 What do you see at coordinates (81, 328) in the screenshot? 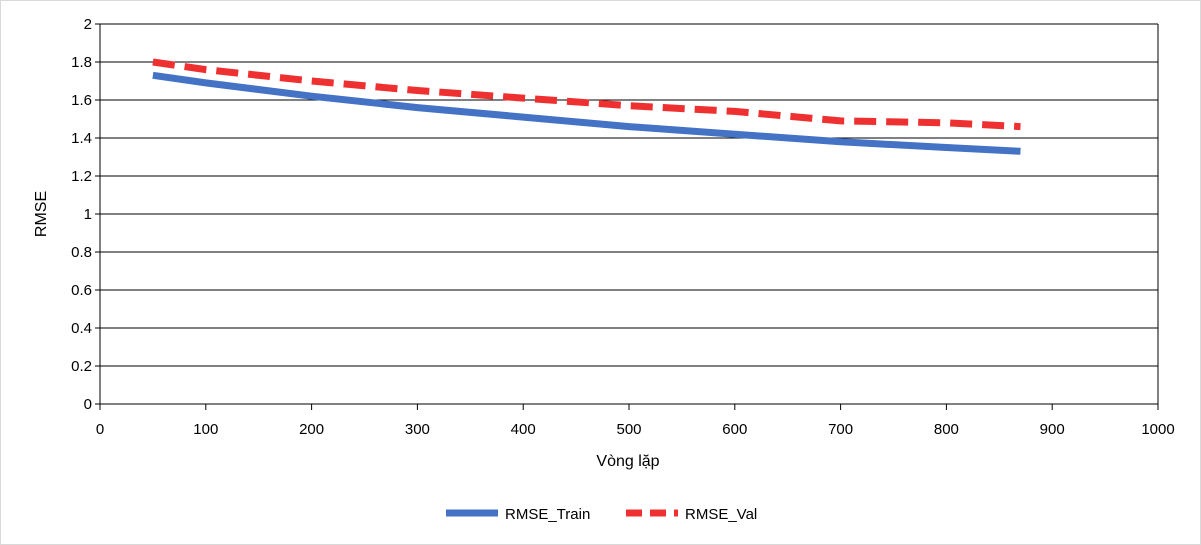
I see `y-tick-label: 0.4` at bounding box center [81, 328].